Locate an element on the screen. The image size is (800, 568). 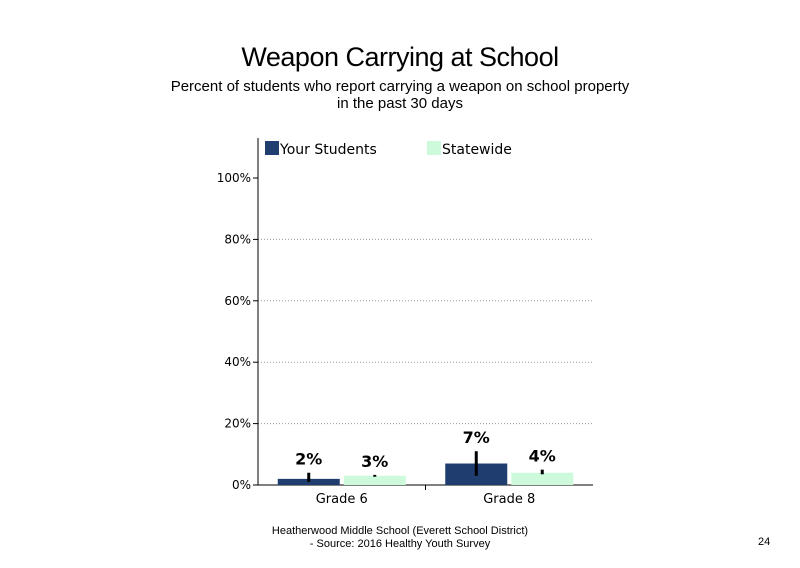
data-label: 2% is located at coordinates (308, 459).